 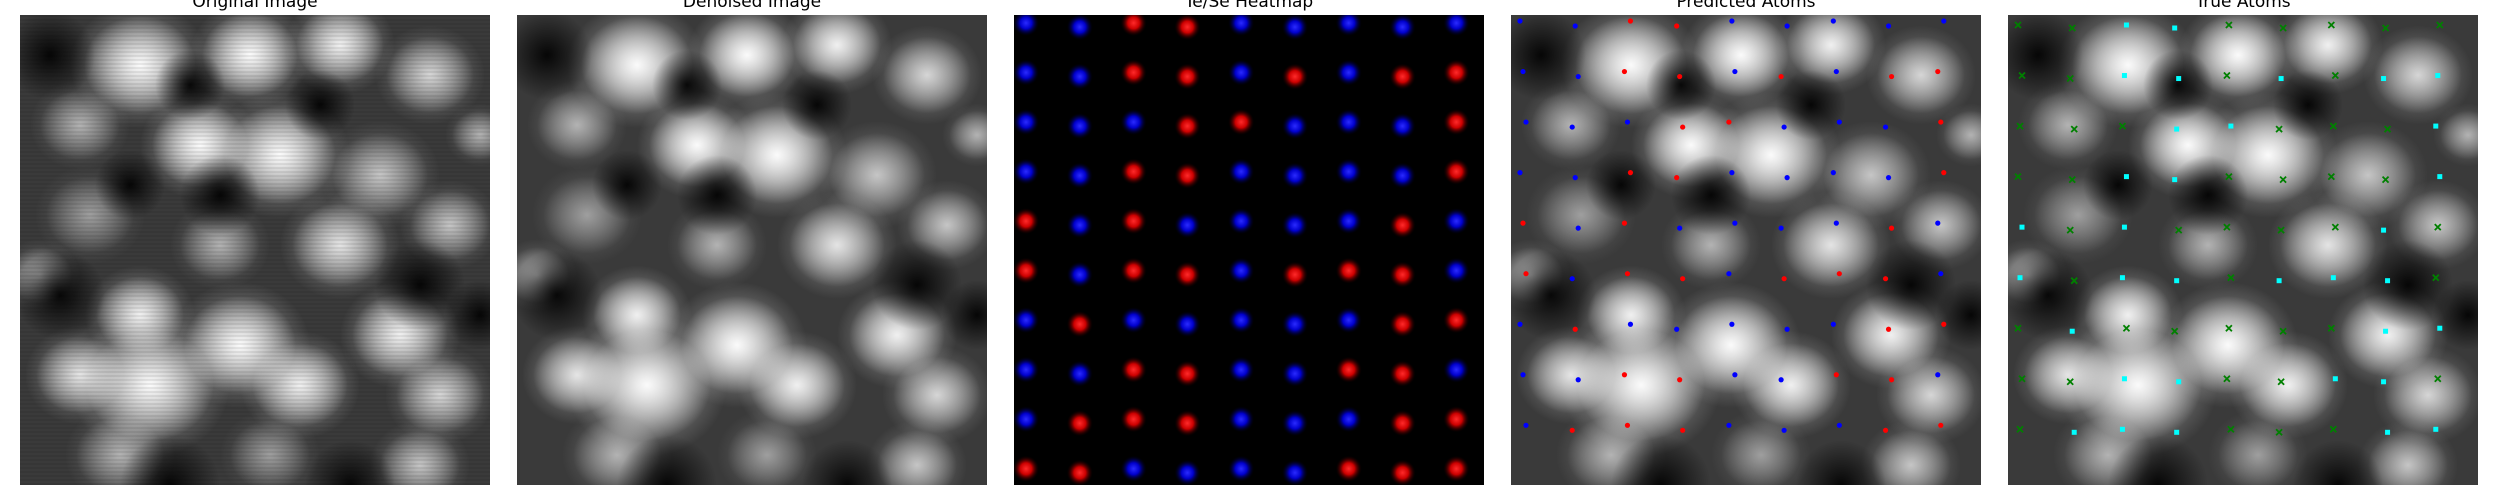 I want to click on panel-title-true: True Atoms, so click(x=2243, y=6).